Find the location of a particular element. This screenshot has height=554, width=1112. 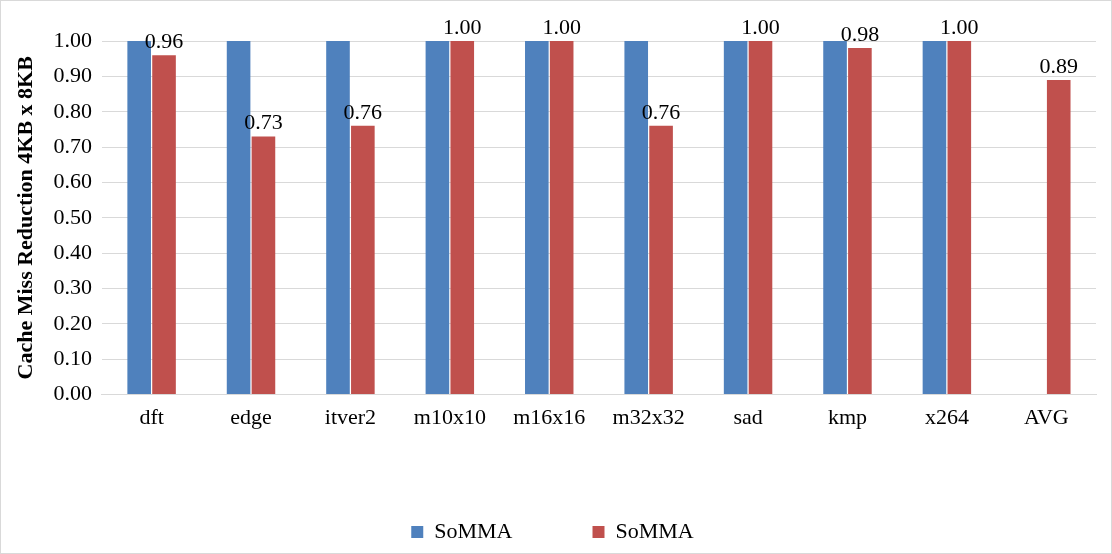

data-label: 0.89 is located at coordinates (1058, 65).